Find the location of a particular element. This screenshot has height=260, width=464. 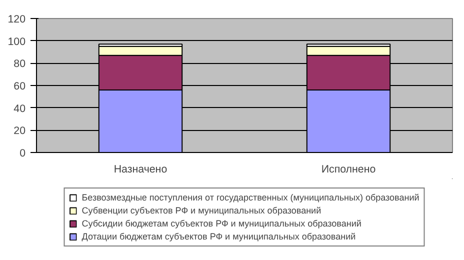

y-tick-label: 40 is located at coordinates (20, 108).